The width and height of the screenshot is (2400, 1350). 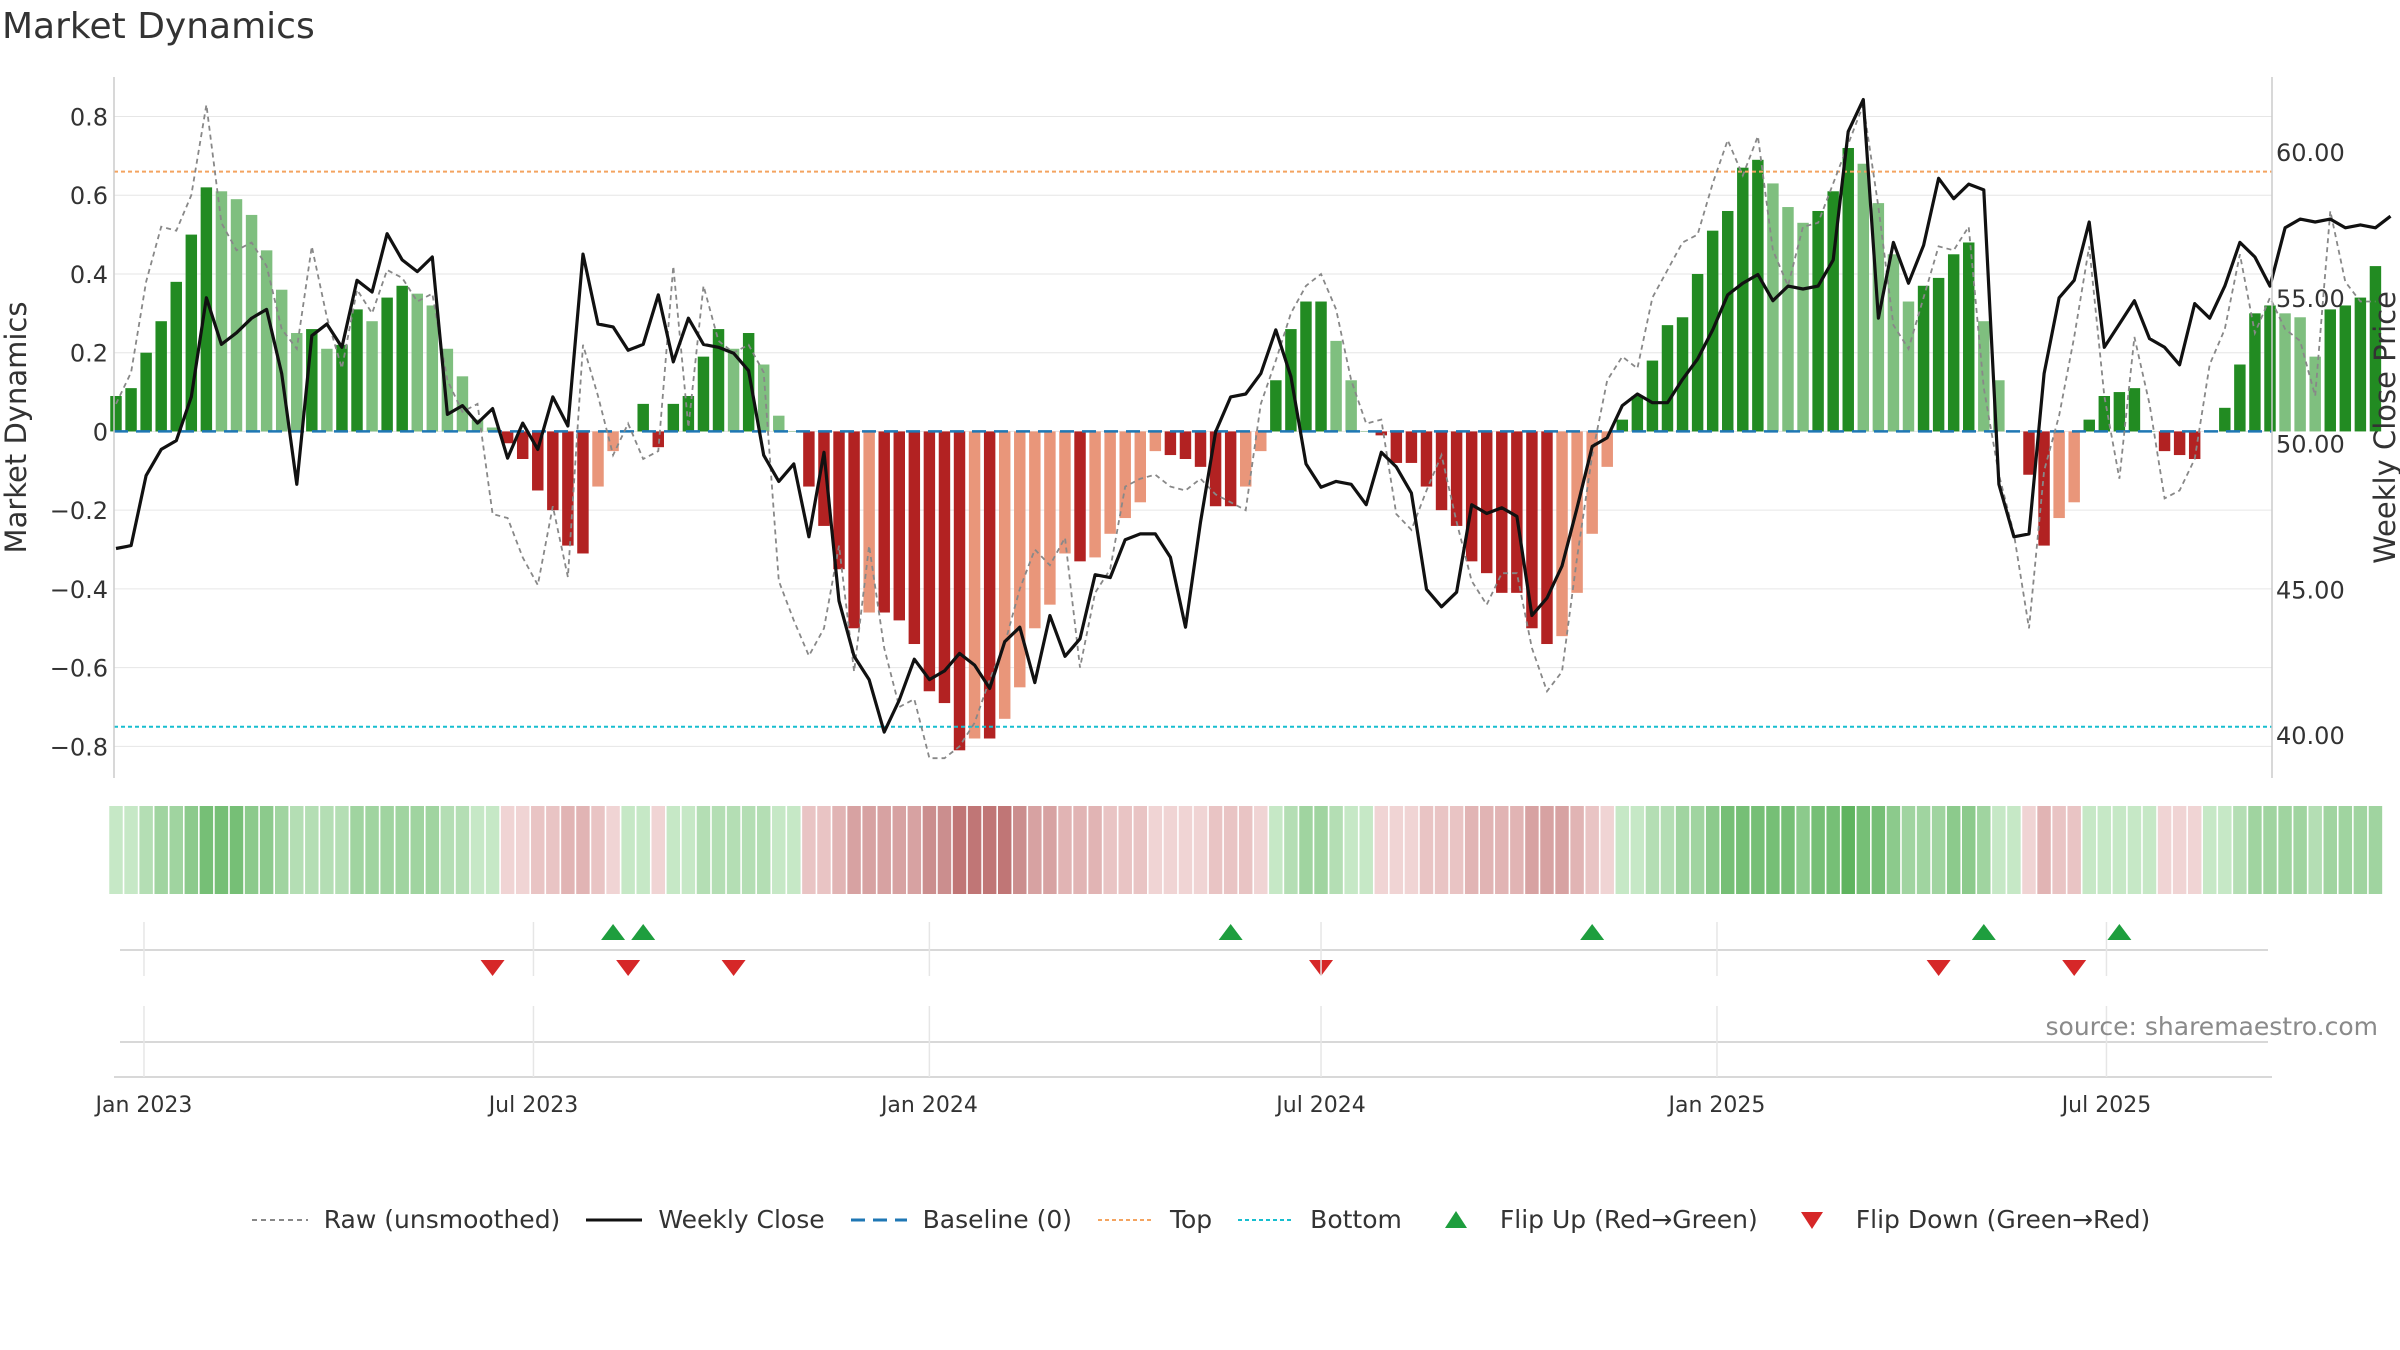 What do you see at coordinates (442, 1219) in the screenshot?
I see `legend-label-raw: Raw (unsmoothed)` at bounding box center [442, 1219].